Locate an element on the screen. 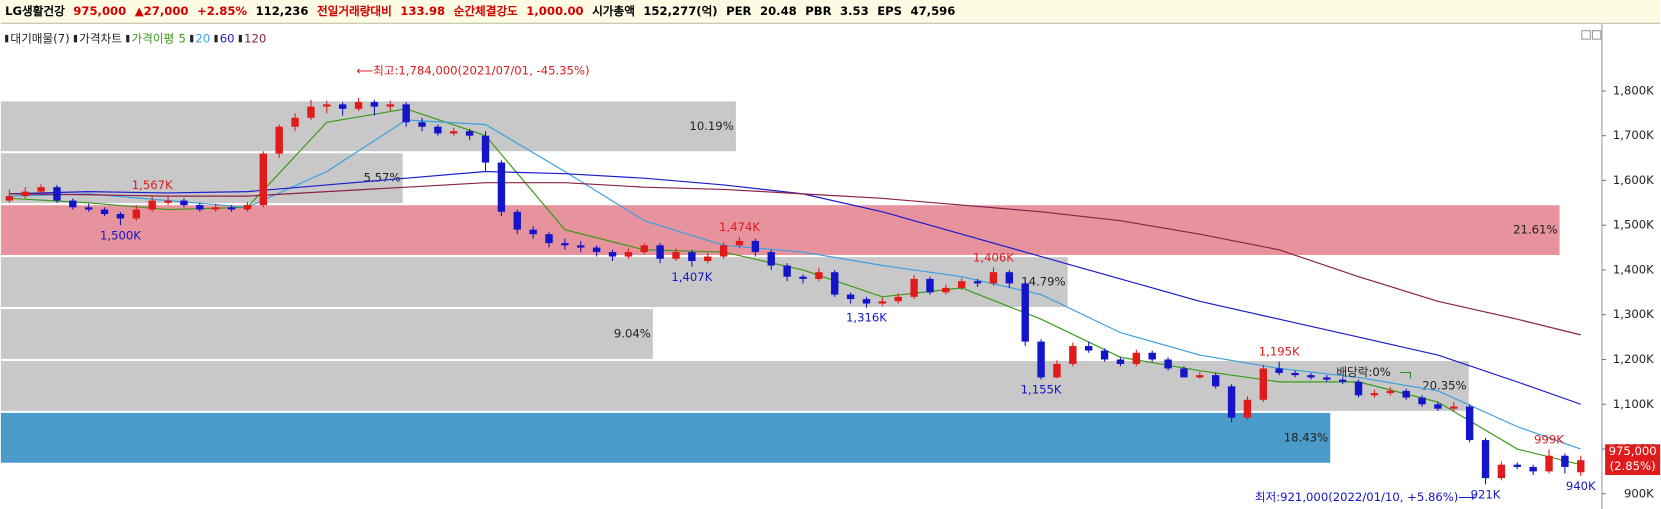 Image resolution: width=1661 pixels, height=509 pixels. y-tick-label: 1,600K is located at coordinates (1633, 180).